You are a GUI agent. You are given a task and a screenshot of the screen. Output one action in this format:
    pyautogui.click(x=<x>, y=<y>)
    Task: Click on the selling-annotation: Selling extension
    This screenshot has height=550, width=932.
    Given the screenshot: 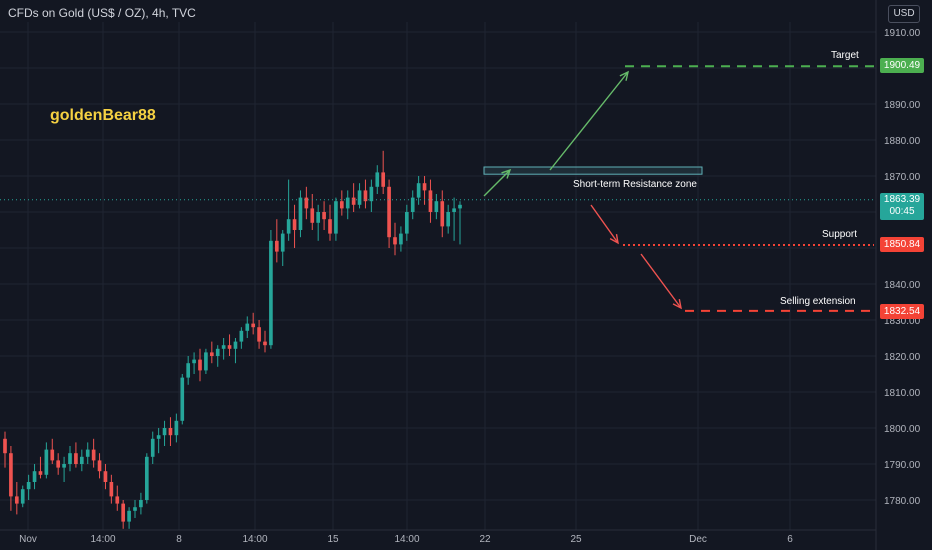 What is the action you would take?
    pyautogui.click(x=818, y=301)
    